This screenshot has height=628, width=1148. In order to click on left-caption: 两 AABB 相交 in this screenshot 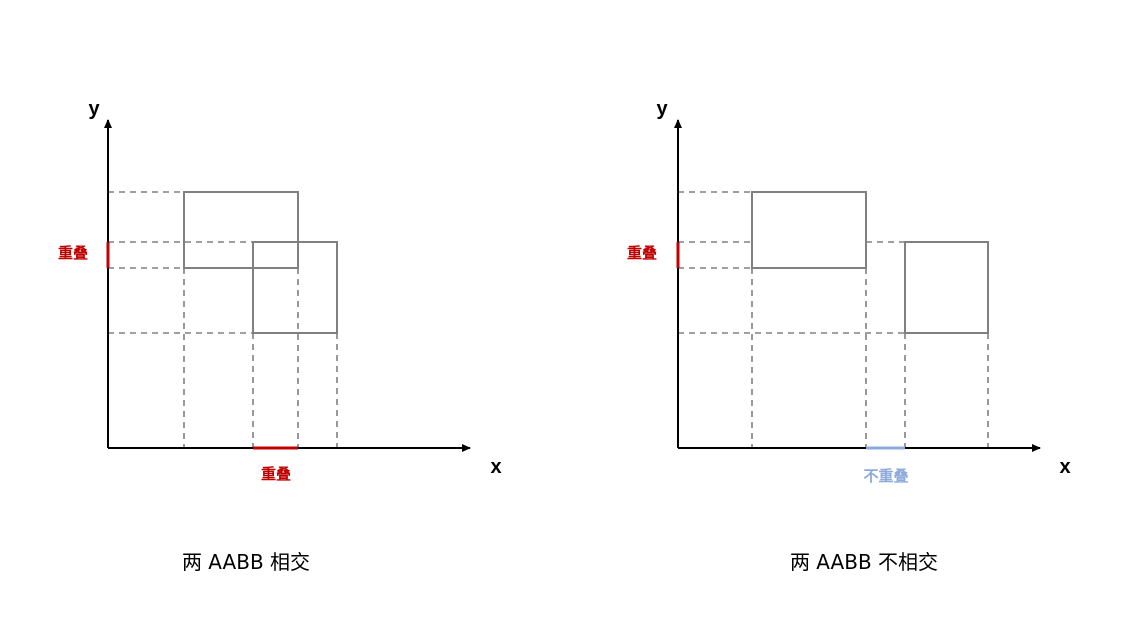, I will do `click(246, 562)`.